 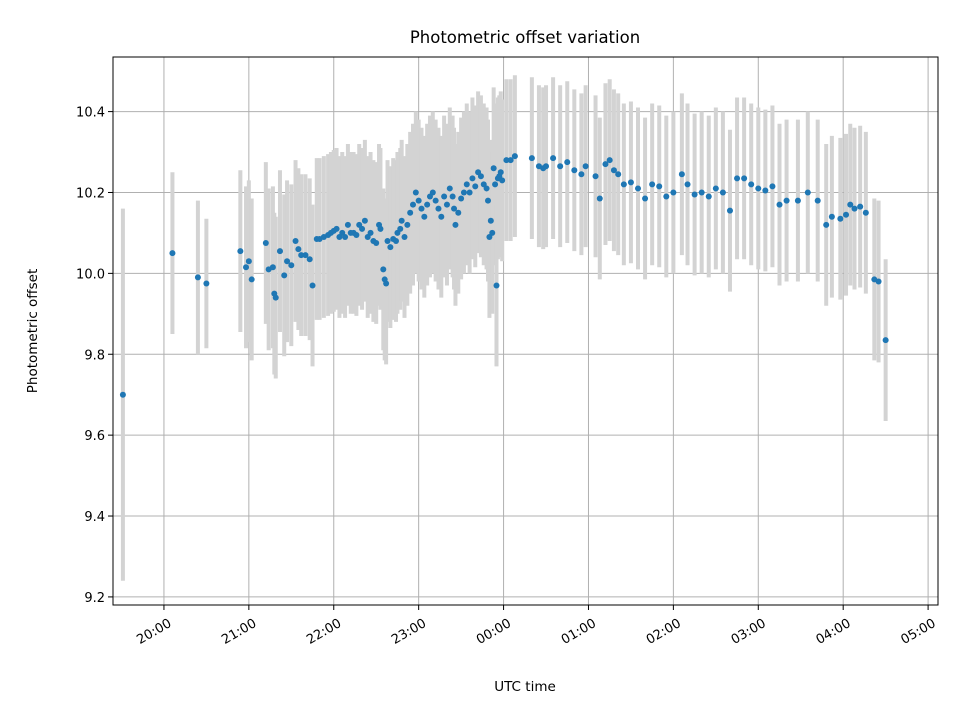 I want to click on x-tick-label: 22:00, so click(x=324, y=632).